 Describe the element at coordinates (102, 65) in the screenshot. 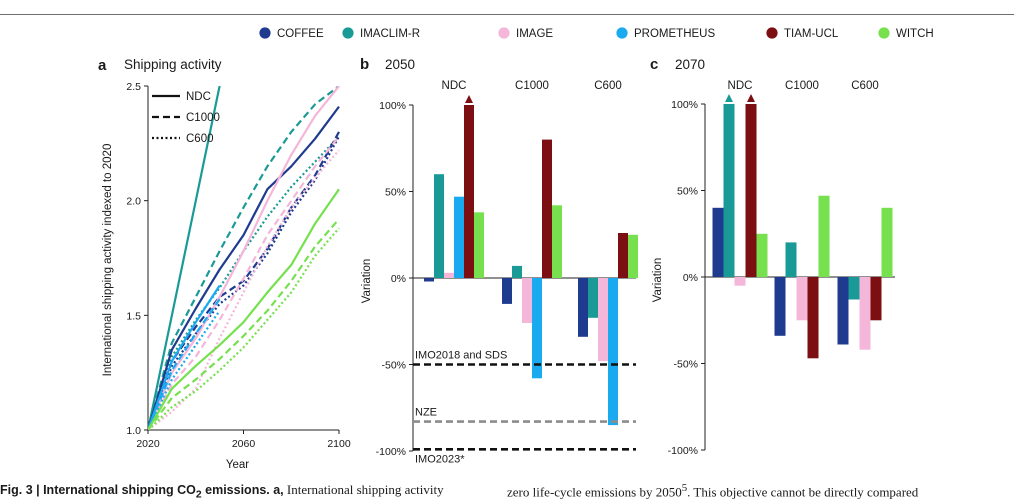

I see `panel-a-letter: a` at that location.